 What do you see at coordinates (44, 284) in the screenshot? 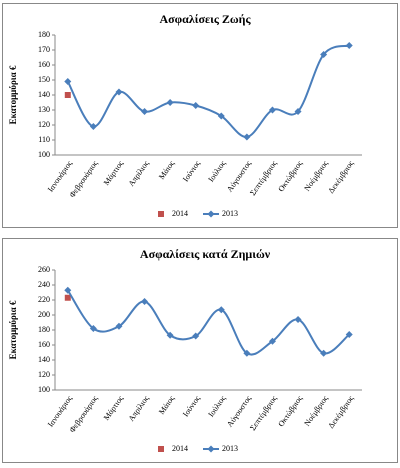
I see `y-tick-label: 240` at bounding box center [44, 284].